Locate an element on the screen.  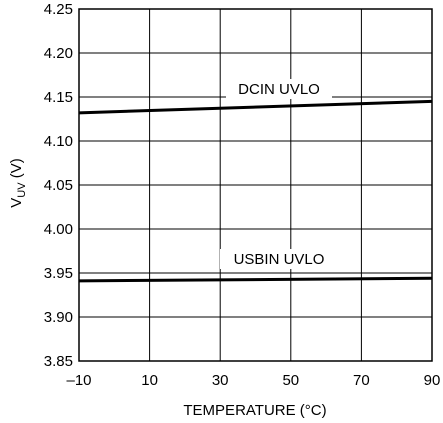
y-tick-label: 4.25 is located at coordinates (58, 9).